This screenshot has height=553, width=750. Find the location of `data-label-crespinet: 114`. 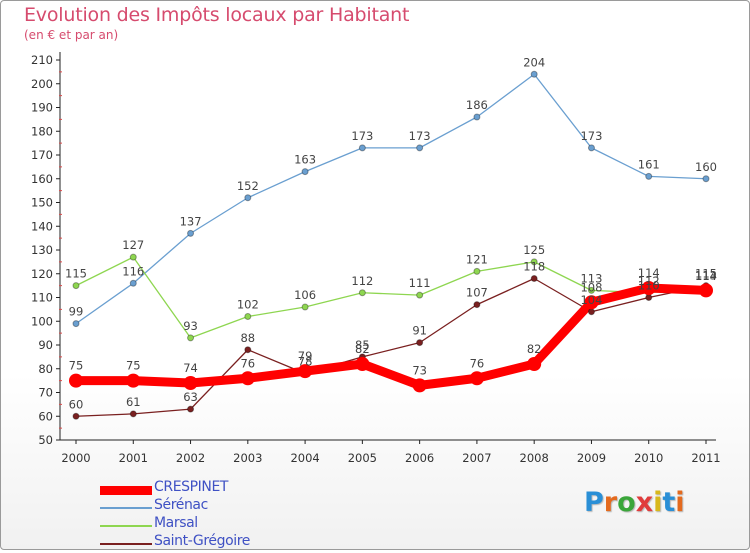

data-label-crespinet: 114 is located at coordinates (649, 273).